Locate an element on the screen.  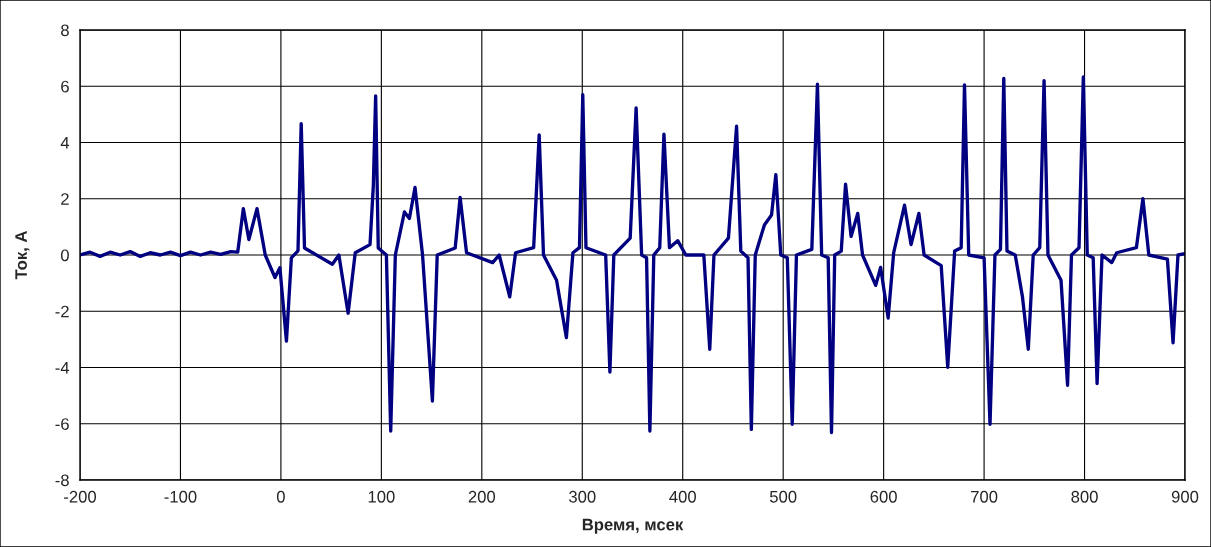
x-tick-label: 300 is located at coordinates (582, 496).